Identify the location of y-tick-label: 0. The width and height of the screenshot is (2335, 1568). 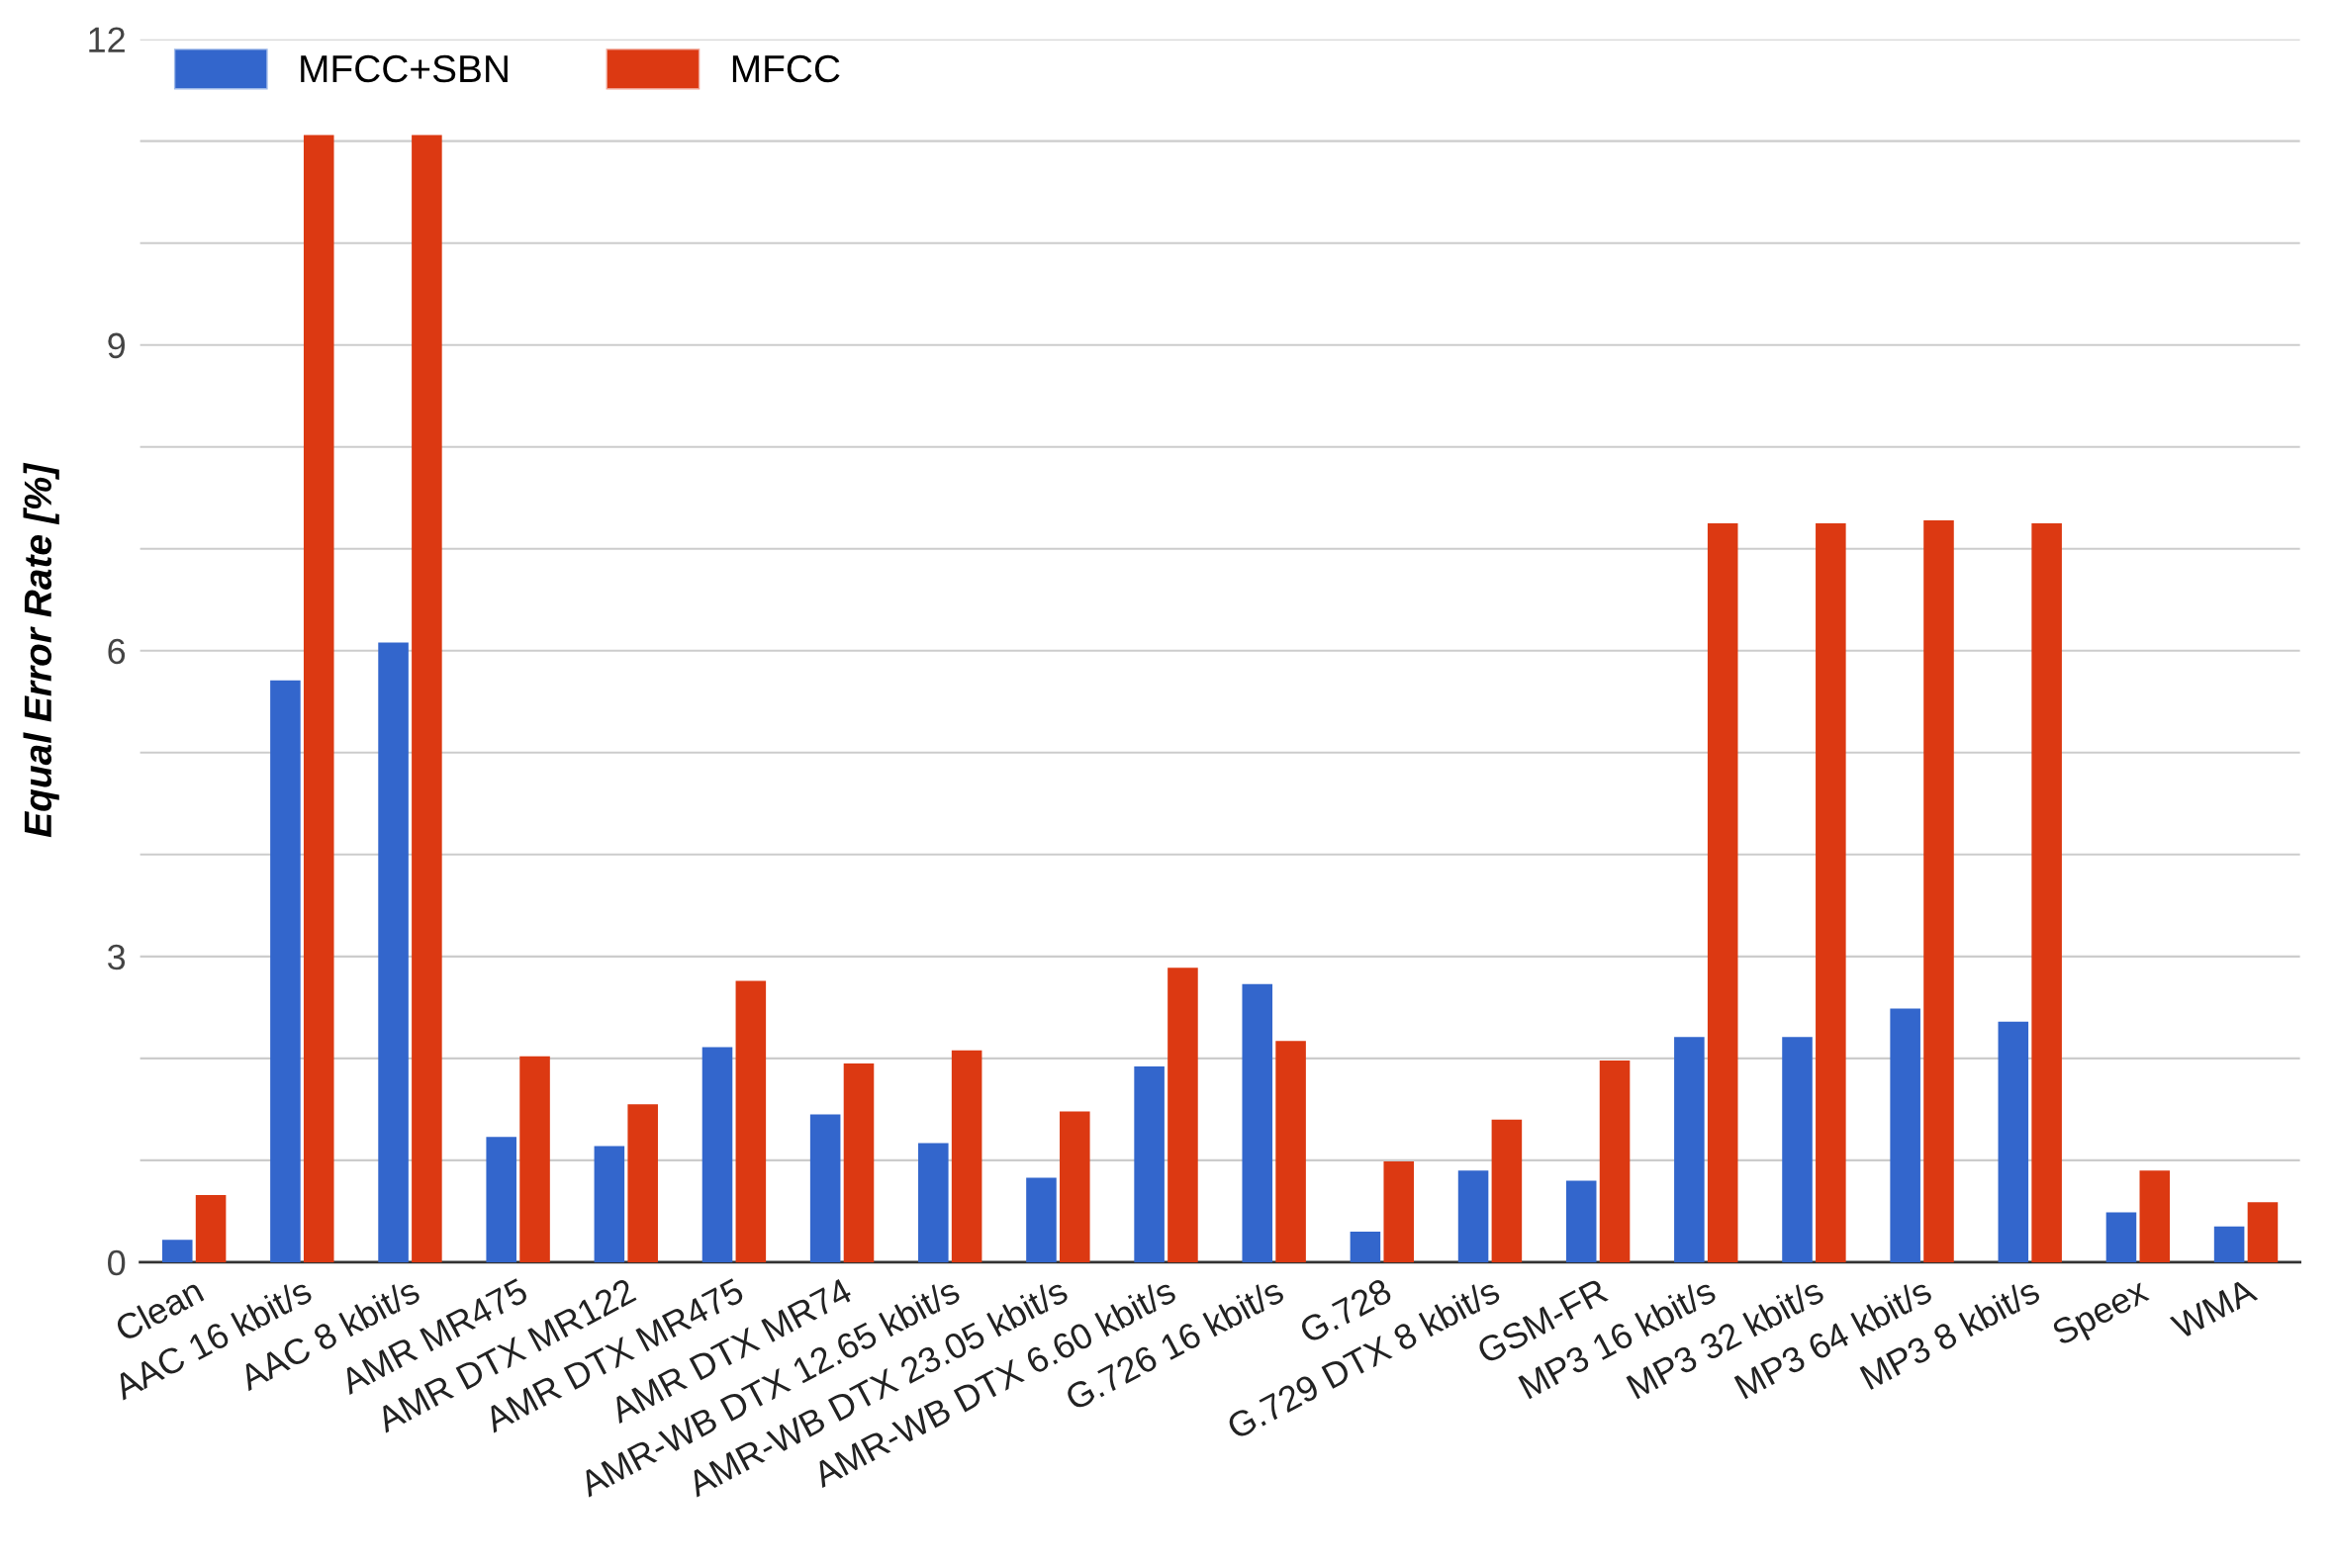
(117, 1262).